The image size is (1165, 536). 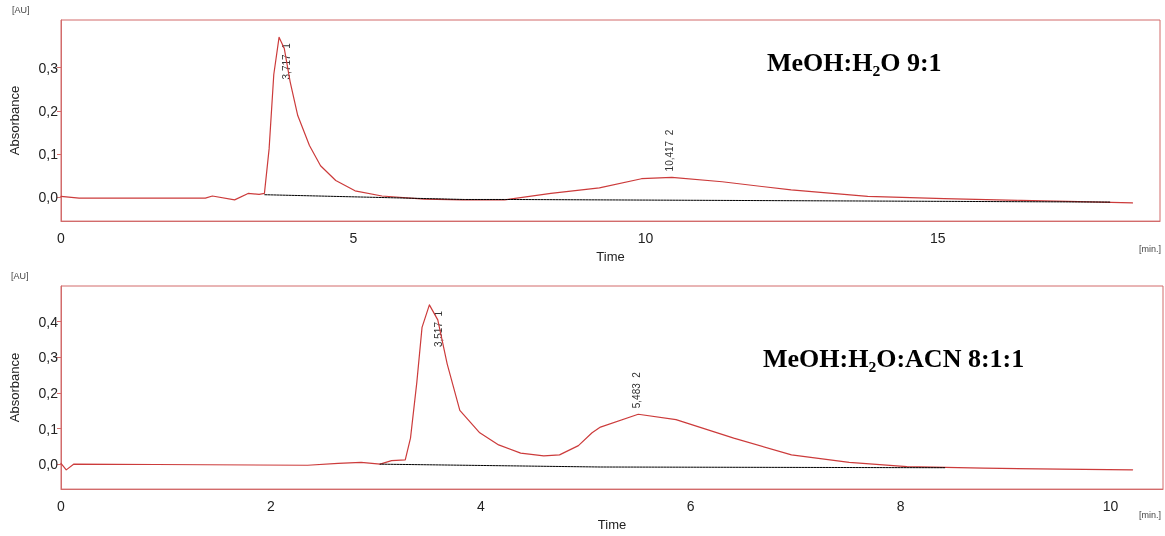 What do you see at coordinates (48, 321) in the screenshot?
I see `y-tick-label: 0,4` at bounding box center [48, 321].